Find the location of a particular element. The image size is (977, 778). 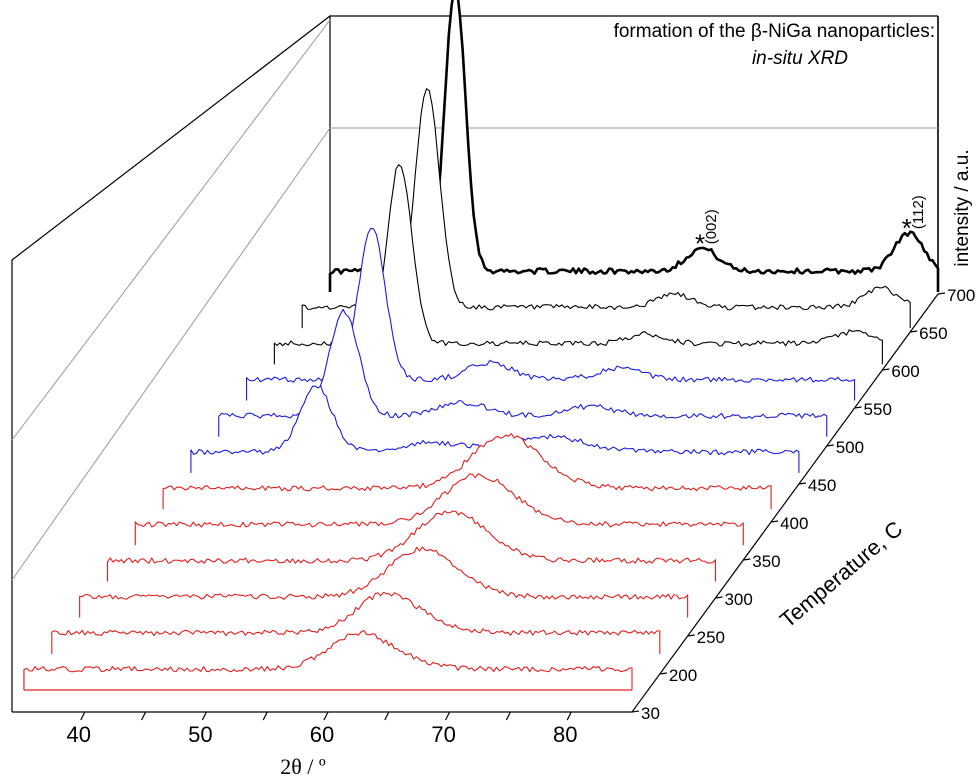

x-tick-label: 80 is located at coordinates (565, 734).